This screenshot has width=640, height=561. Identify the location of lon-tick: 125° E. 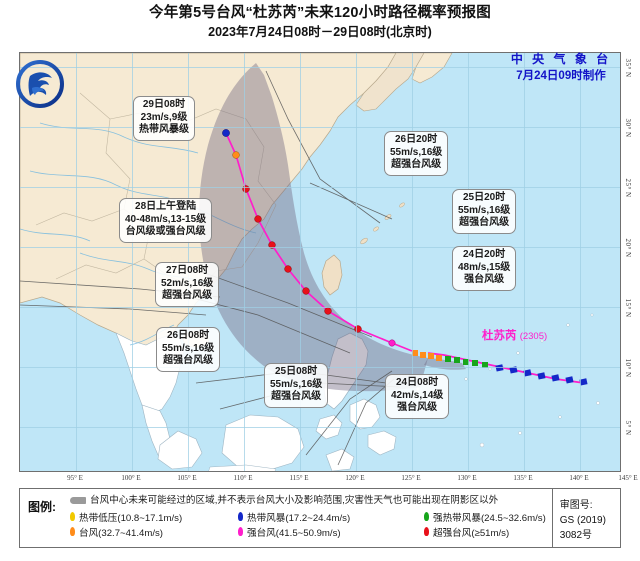
(411, 478).